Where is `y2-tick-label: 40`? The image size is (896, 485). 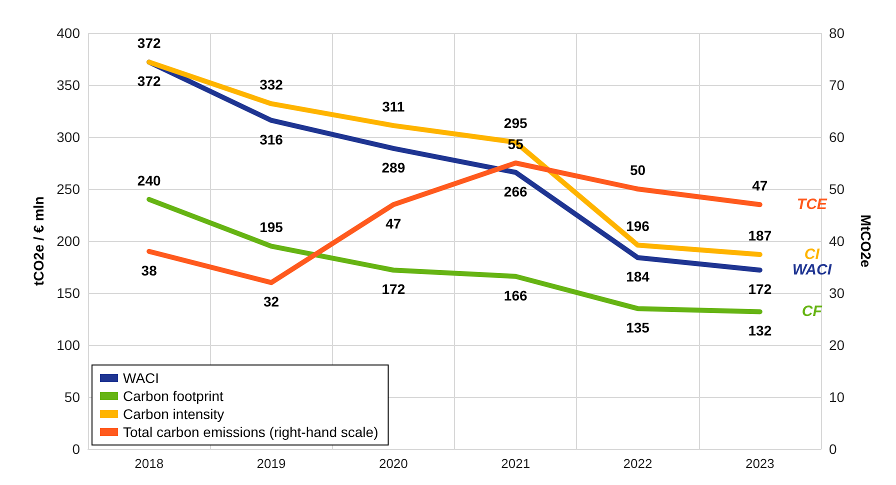
y2-tick-label: 40 is located at coordinates (837, 241).